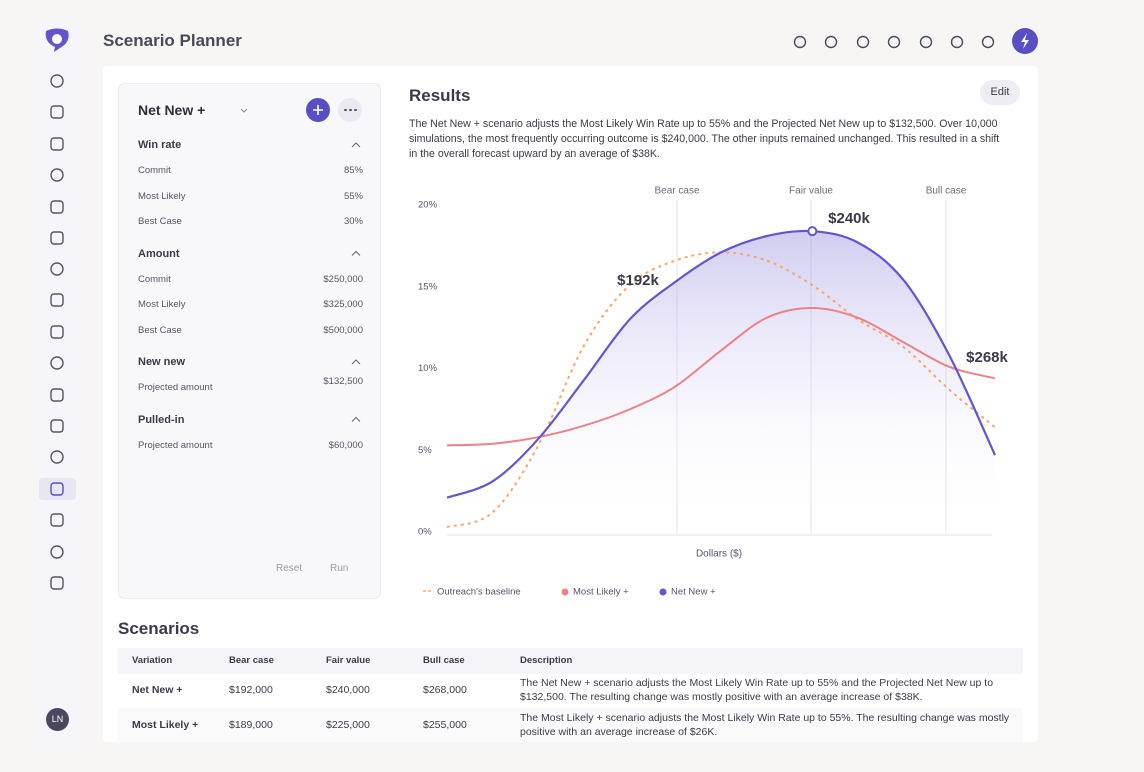 This screenshot has height=772, width=1144. Describe the element at coordinates (1025, 41) in the screenshot. I see `bolt-icon` at that location.